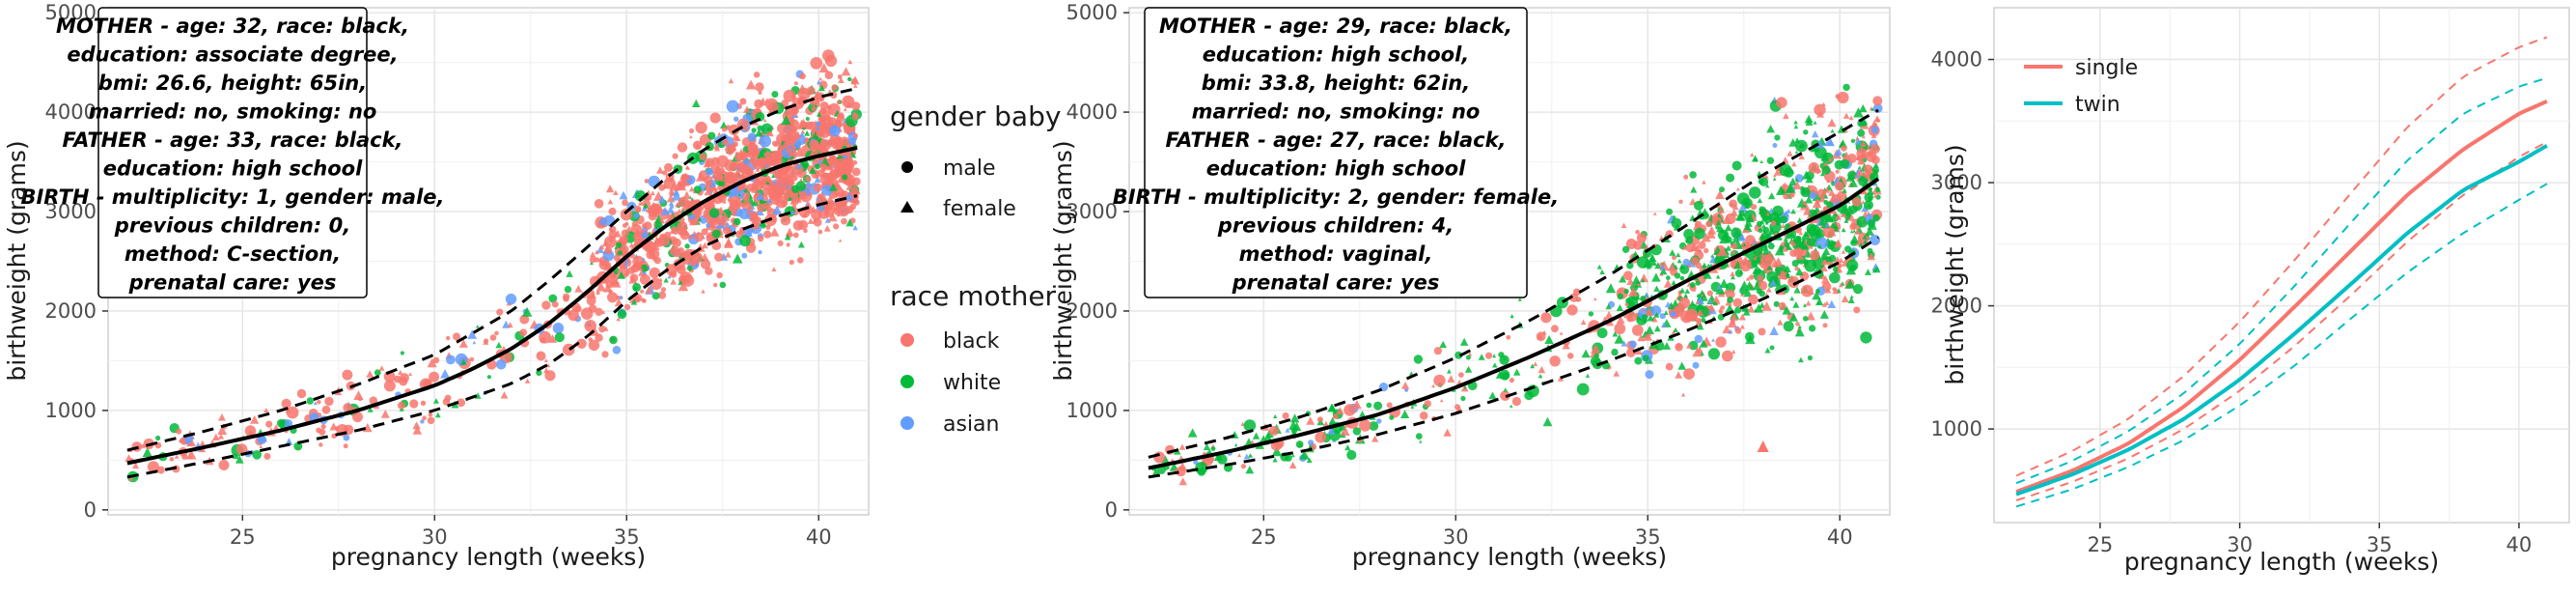  I want to click on x-tick-label: 30, so click(435, 537).